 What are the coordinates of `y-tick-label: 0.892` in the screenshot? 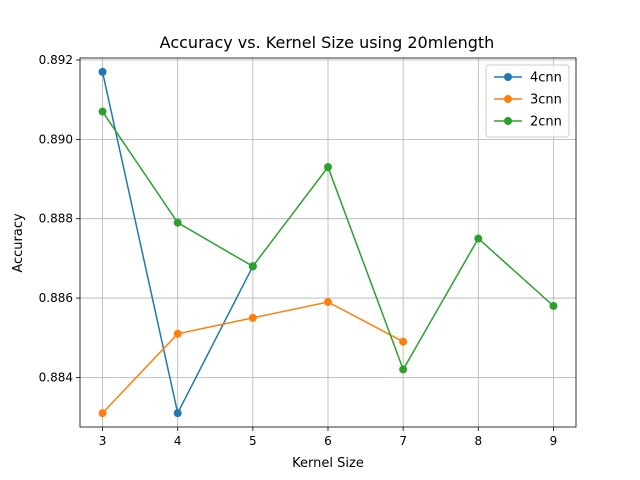 It's located at (56, 60).